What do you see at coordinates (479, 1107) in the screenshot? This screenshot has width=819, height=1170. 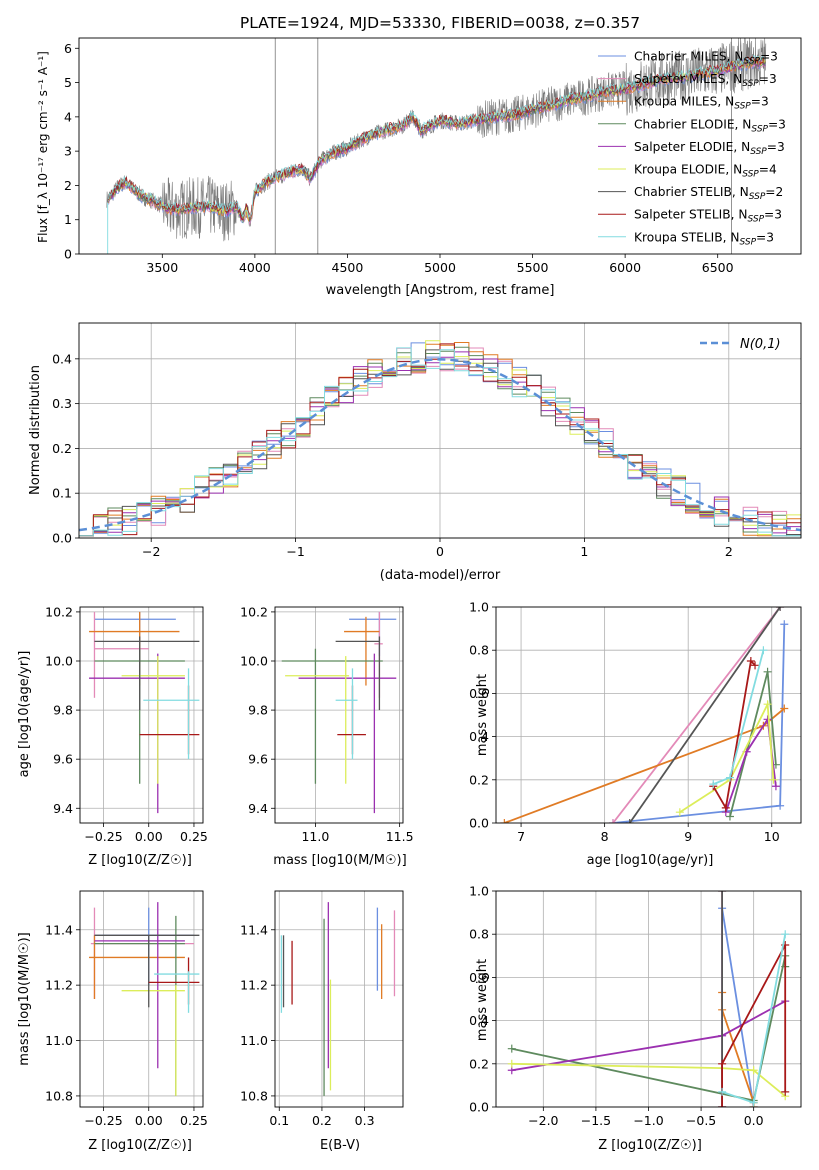 I see `y-tick-label: 0.0` at bounding box center [479, 1107].